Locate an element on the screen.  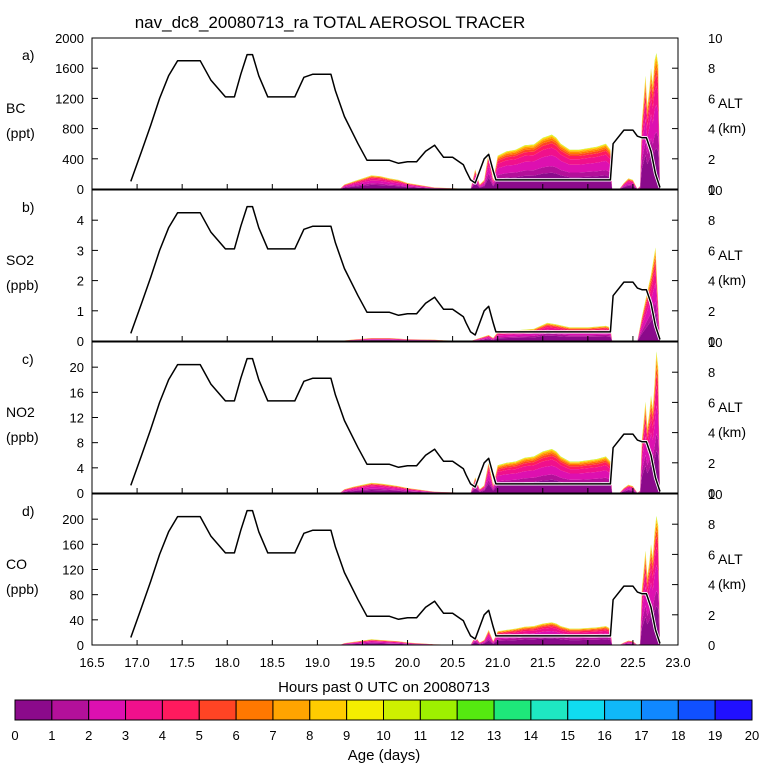
alt-tick-label: 8 is located at coordinates (711, 220).